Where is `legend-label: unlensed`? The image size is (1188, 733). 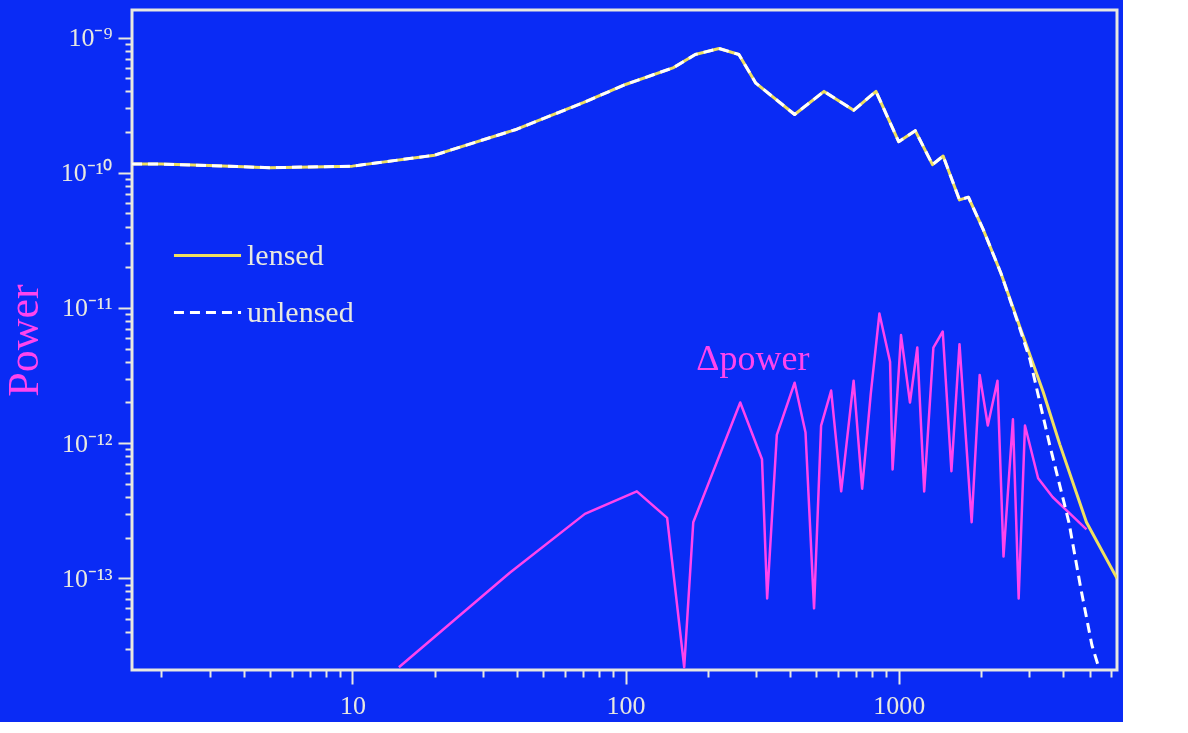 legend-label: unlensed is located at coordinates (300, 311).